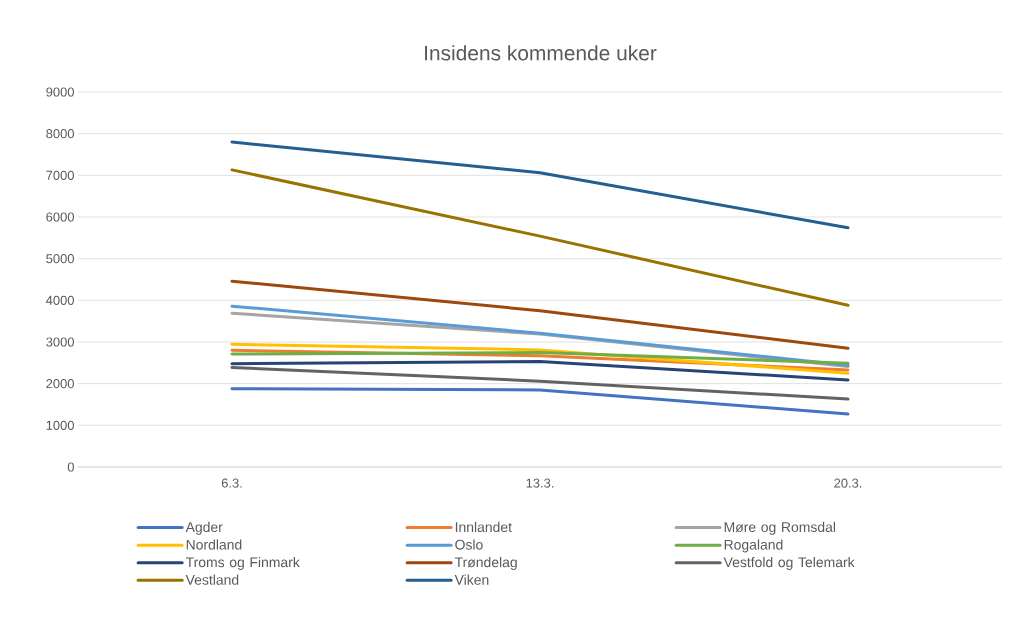 This screenshot has height=623, width=1015. I want to click on legend-label: Nordland, so click(214, 544).